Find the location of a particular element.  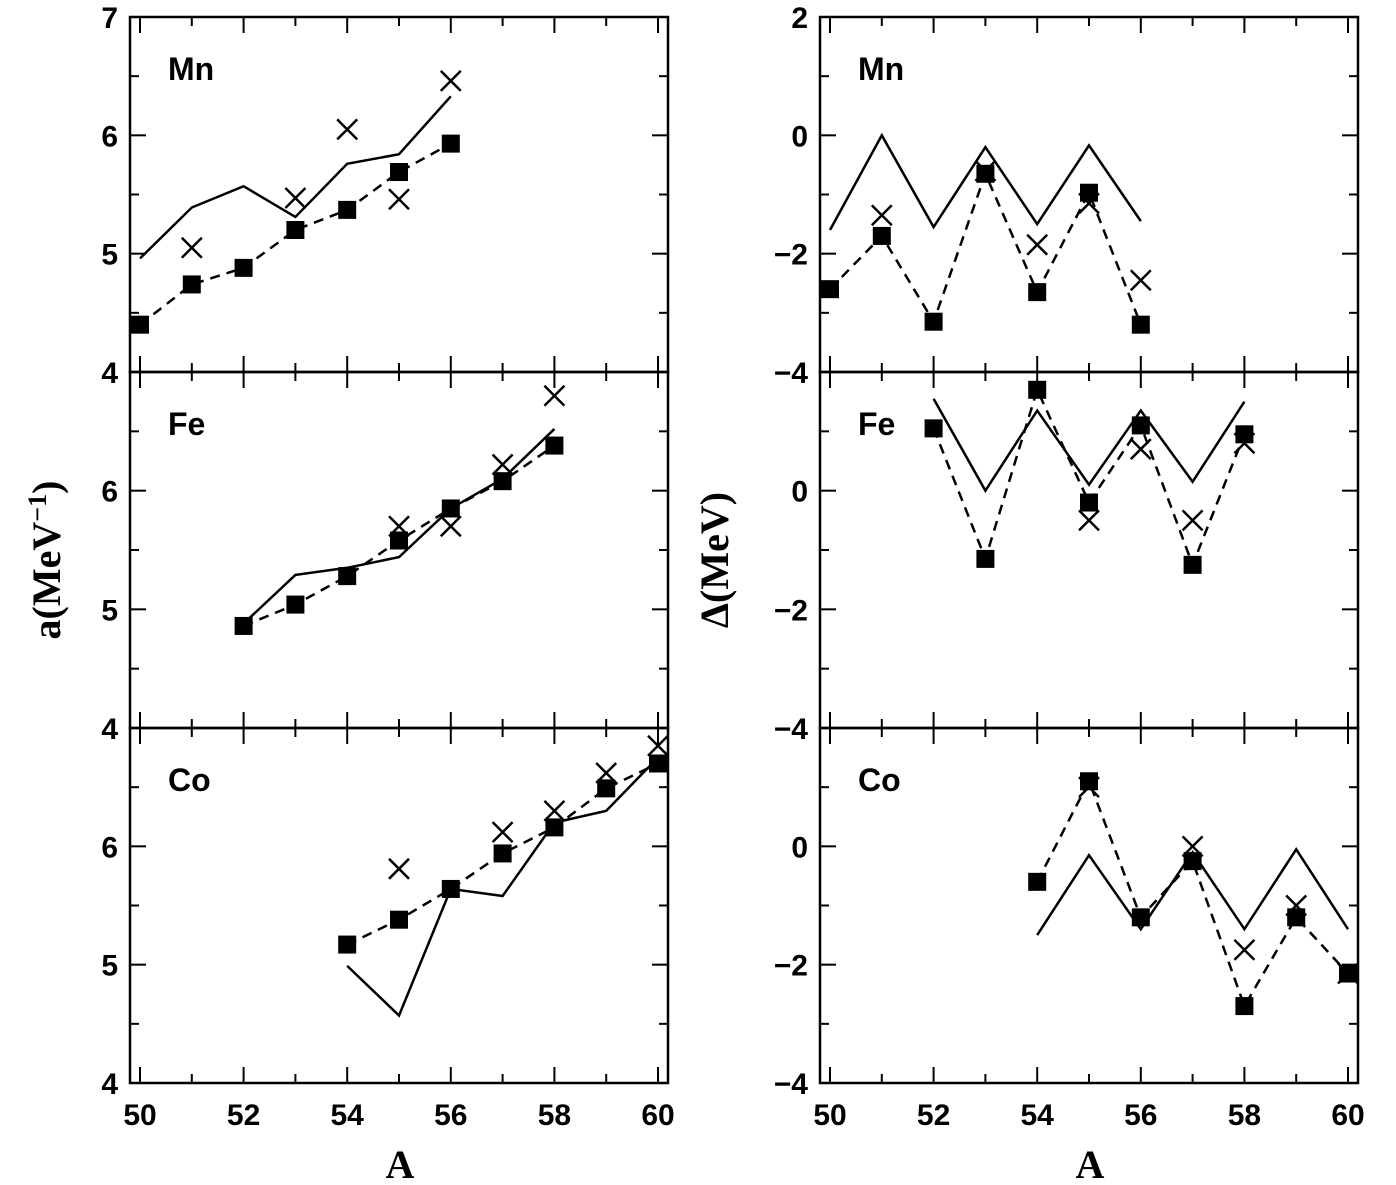

panel-co-right: −4 −2 0 50 52 54 56 58 60 Co is located at coordinates (1069, 929).